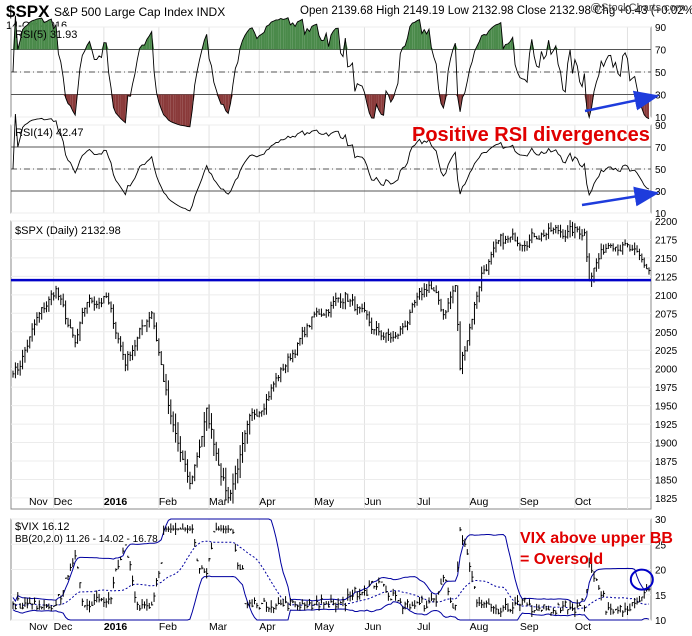 The height and width of the screenshot is (636, 692). Describe the element at coordinates (86, 539) in the screenshot. I see `bb-label: BB(20,2.0) 11.26 - 14.02 - 16.78` at that location.